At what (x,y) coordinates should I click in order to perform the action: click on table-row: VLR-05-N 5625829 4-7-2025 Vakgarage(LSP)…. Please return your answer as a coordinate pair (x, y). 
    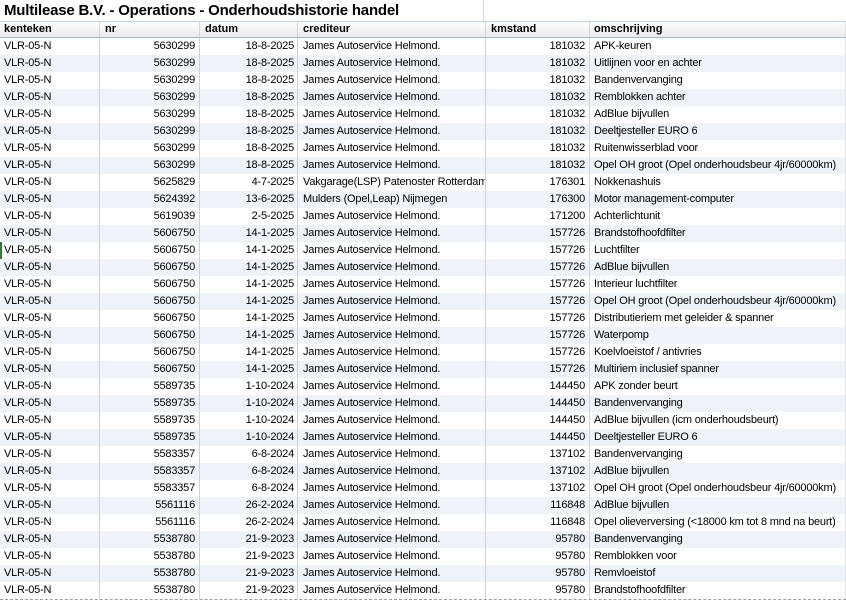
    Looking at the image, I should click on (423, 182).